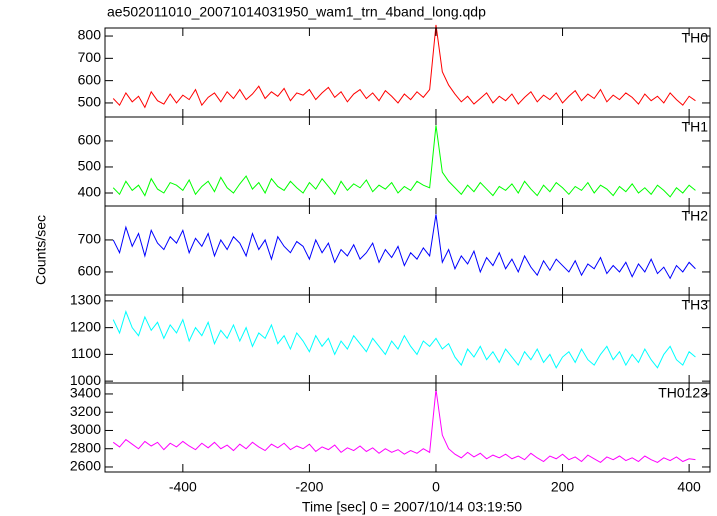 Image resolution: width=717 pixels, height=516 pixels. What do you see at coordinates (436, 487) in the screenshot?
I see `x-tick-label: 0` at bounding box center [436, 487].